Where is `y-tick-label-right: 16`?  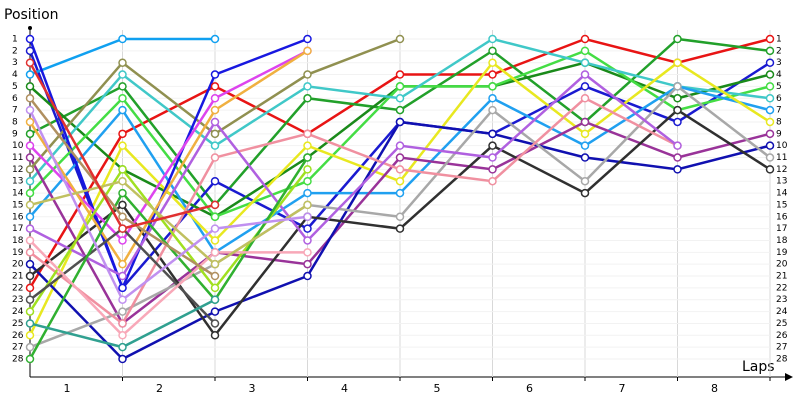 y-tick-label-right: 16 is located at coordinates (782, 217).